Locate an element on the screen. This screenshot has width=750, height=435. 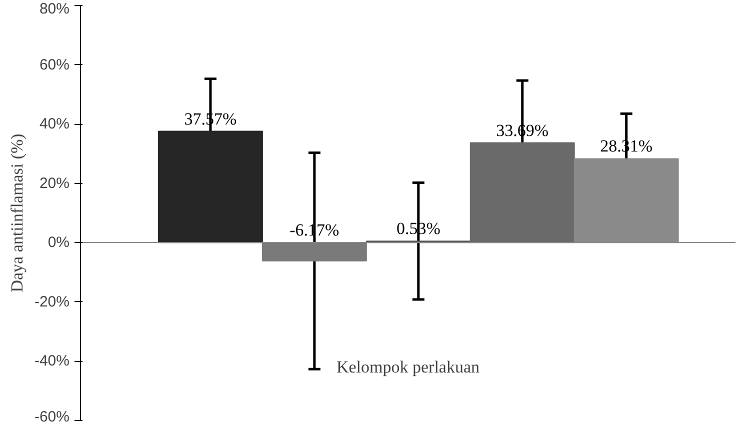
y-tick-label: 0% is located at coordinates (59, 243).